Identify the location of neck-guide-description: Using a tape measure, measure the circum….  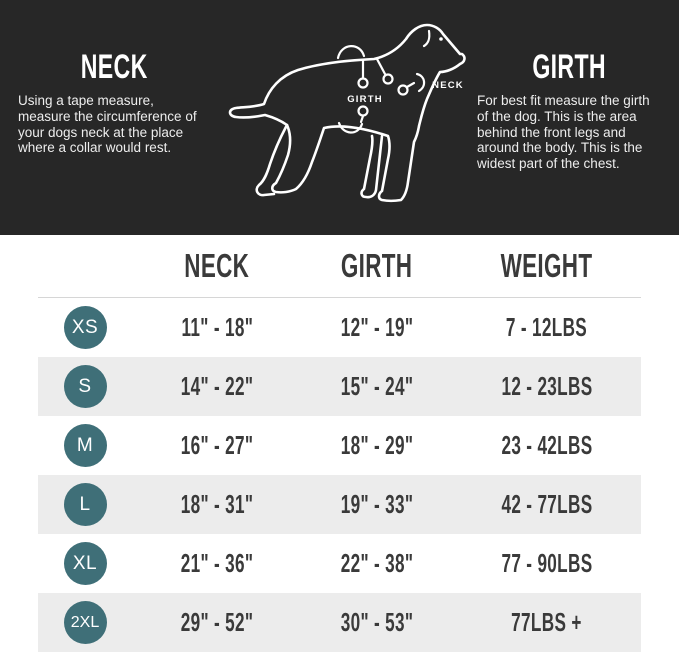
(107, 124).